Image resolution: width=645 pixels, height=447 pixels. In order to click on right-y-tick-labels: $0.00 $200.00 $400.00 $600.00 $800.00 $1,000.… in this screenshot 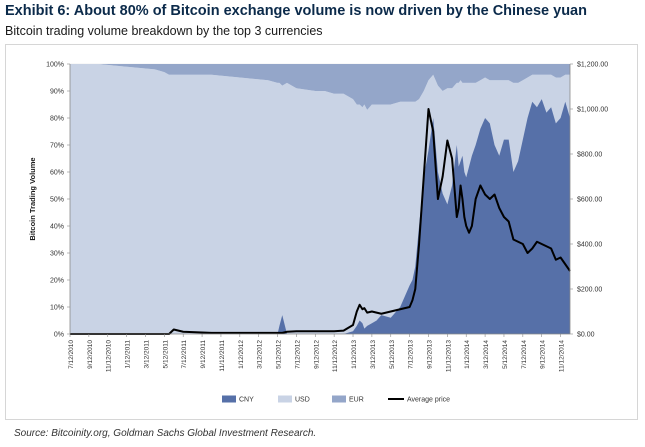, I will do `click(589, 200)`.